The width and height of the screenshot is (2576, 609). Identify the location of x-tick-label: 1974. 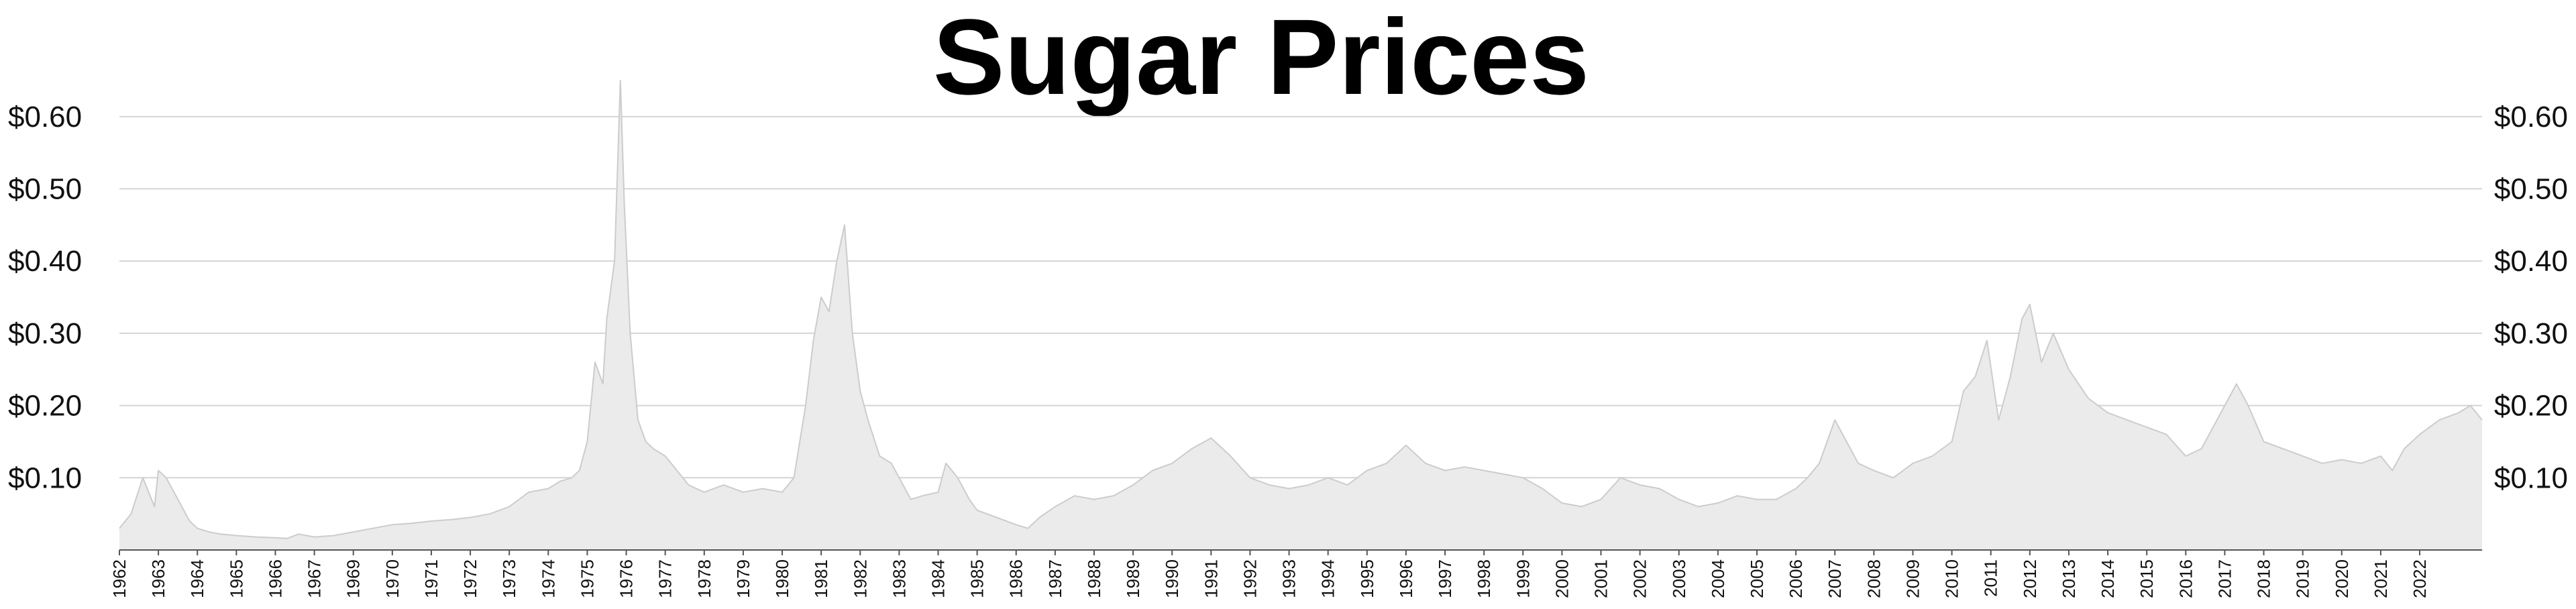
(548, 578).